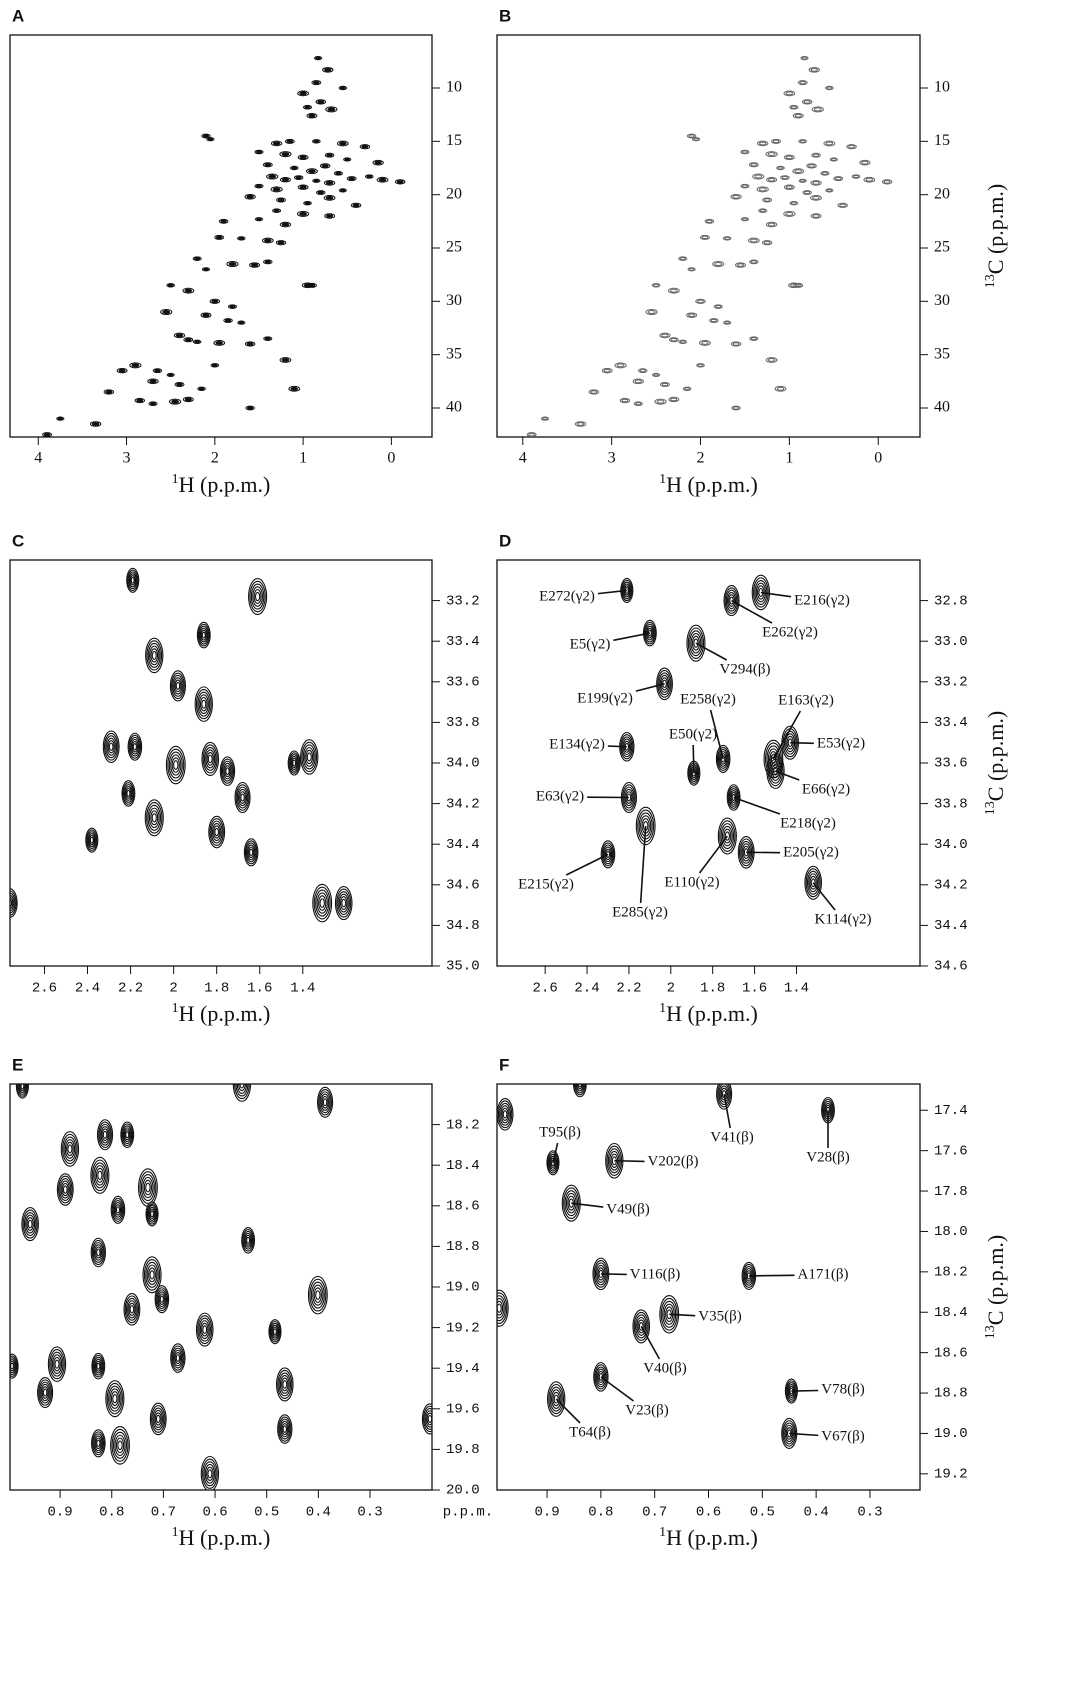 This screenshot has height=1686, width=1091. I want to click on x-tick-label: 0.6, so click(708, 1513).